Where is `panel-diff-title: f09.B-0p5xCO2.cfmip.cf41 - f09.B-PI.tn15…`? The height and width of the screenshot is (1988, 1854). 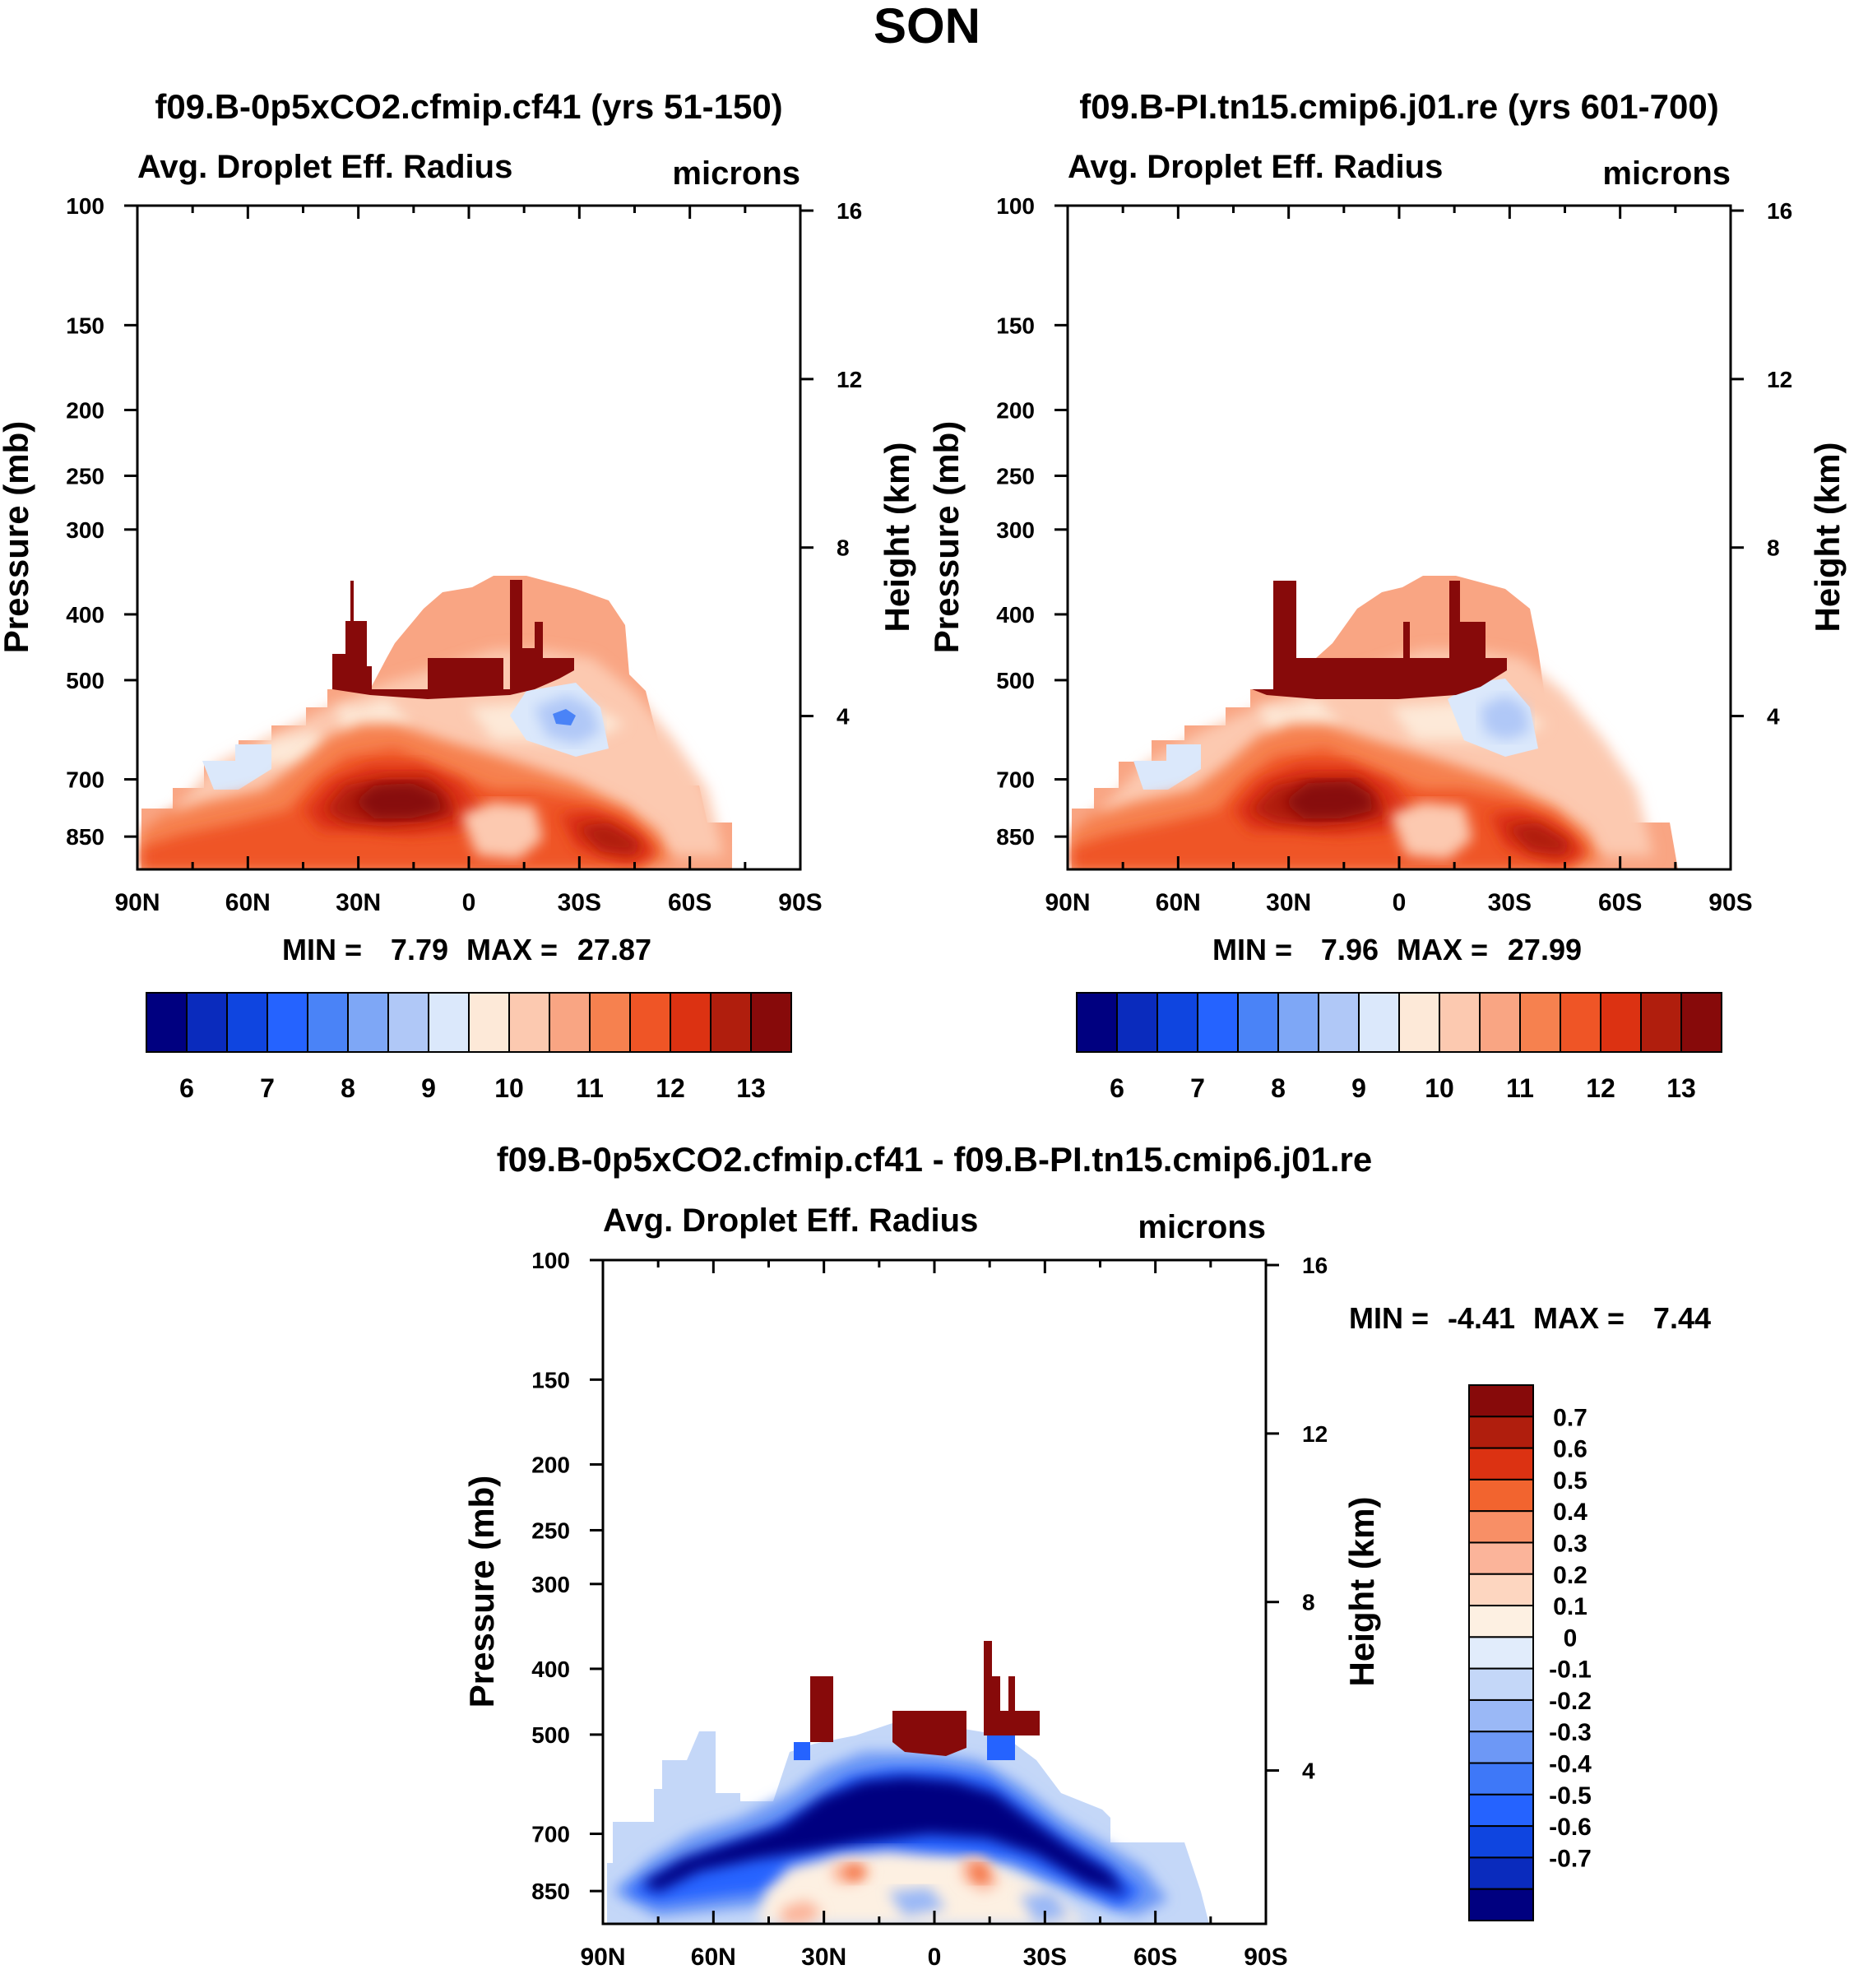
panel-diff-title: f09.B-0p5xCO2.cfmip.cf41 - f09.B-PI.tn15… is located at coordinates (934, 1159).